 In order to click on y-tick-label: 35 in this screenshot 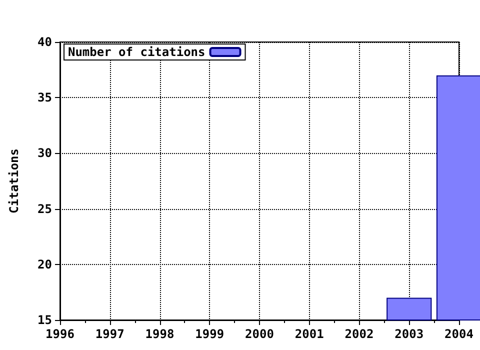, I will do `click(45, 97)`.